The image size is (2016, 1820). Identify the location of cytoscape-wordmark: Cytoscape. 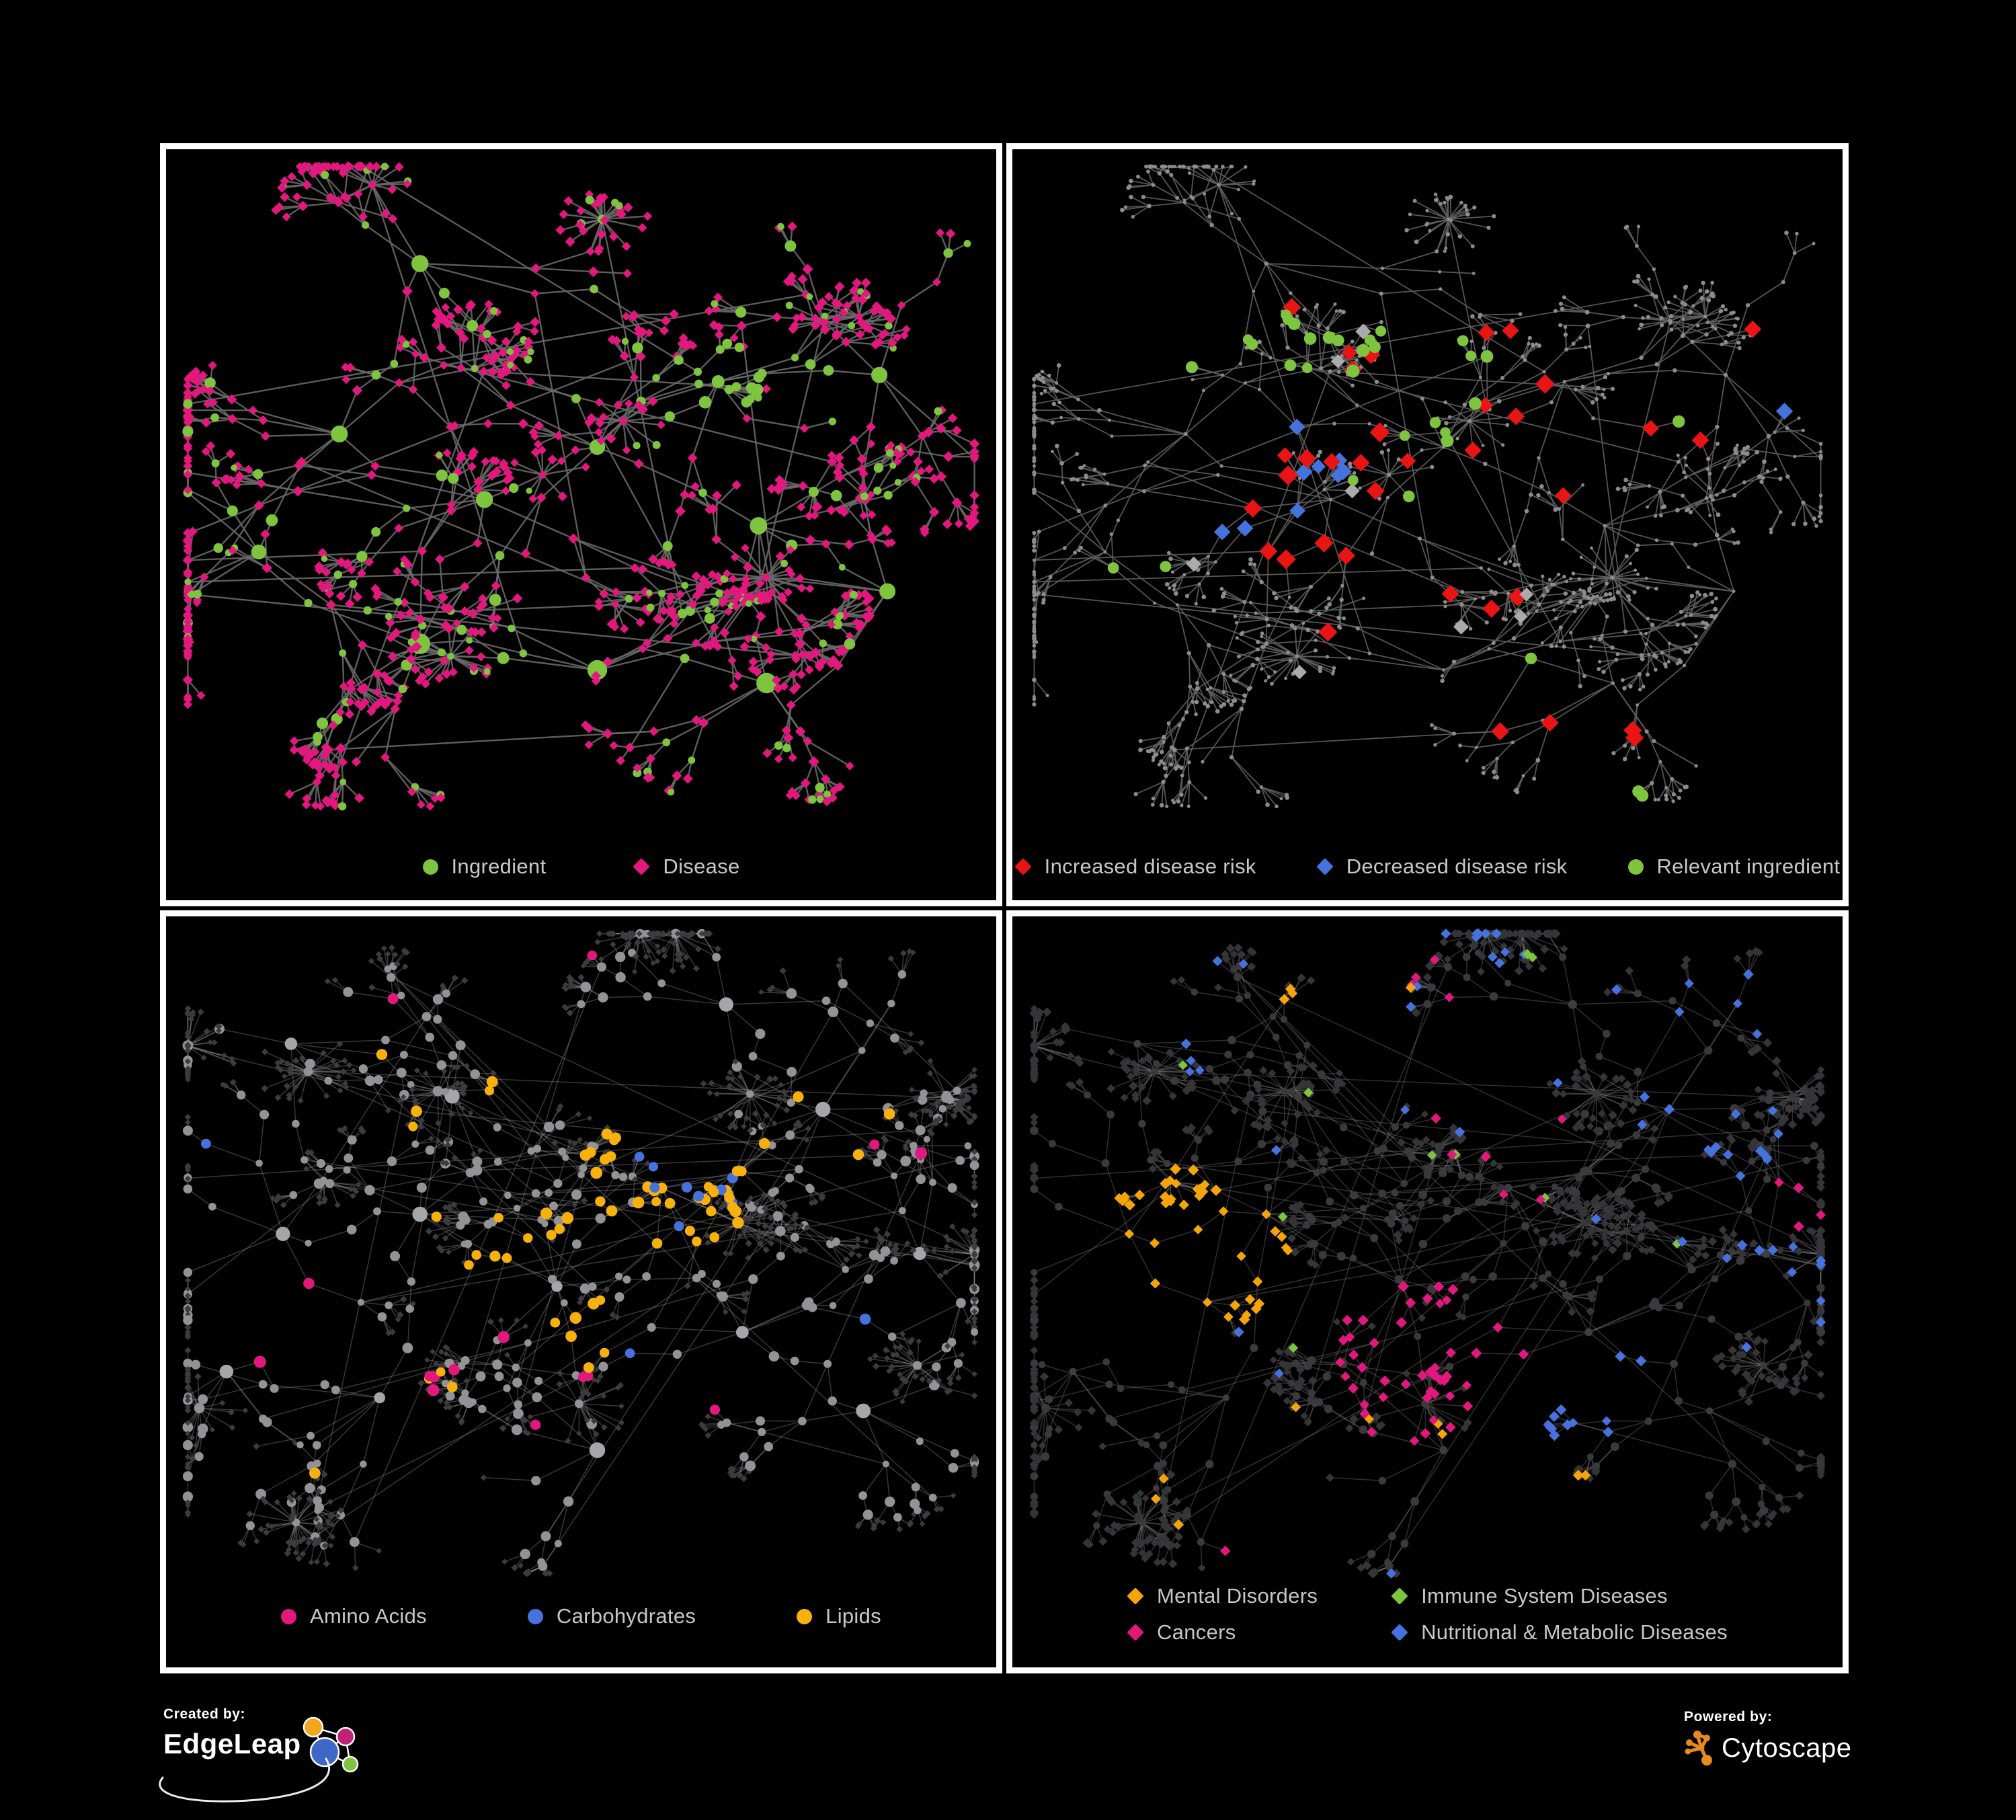
(1787, 1748).